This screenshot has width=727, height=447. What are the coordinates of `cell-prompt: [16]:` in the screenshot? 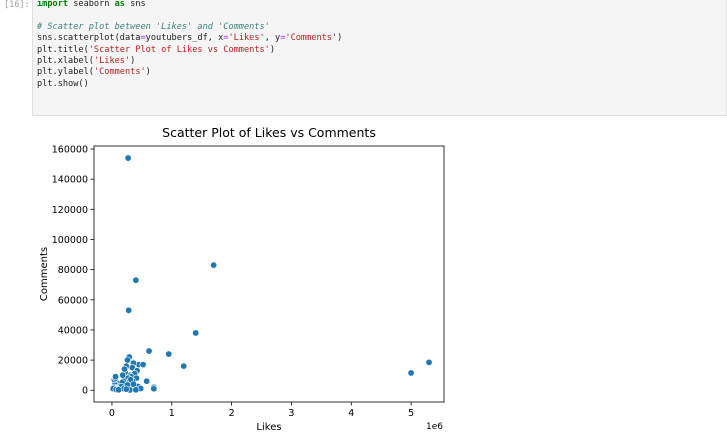 It's located at (17, 5).